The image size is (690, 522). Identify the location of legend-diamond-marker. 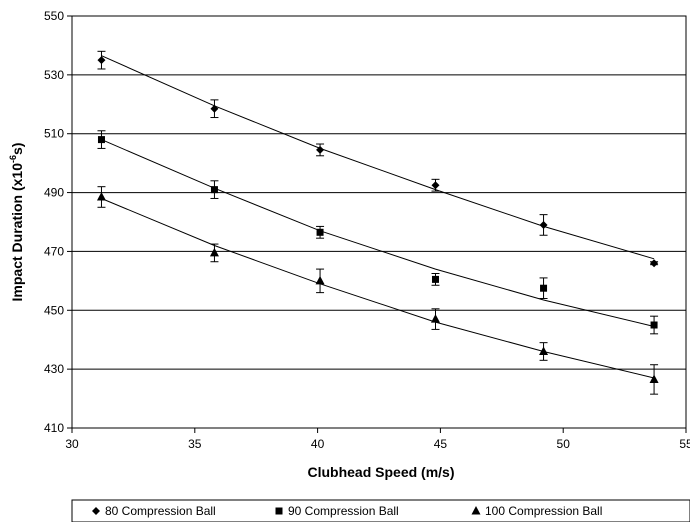
(96, 511).